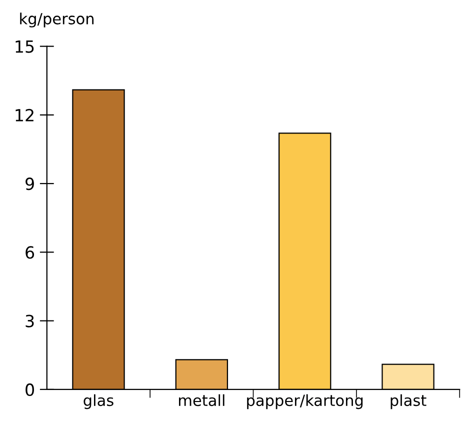 The height and width of the screenshot is (421, 469). Describe the element at coordinates (30, 321) in the screenshot. I see `y-tick-label: 3` at that location.